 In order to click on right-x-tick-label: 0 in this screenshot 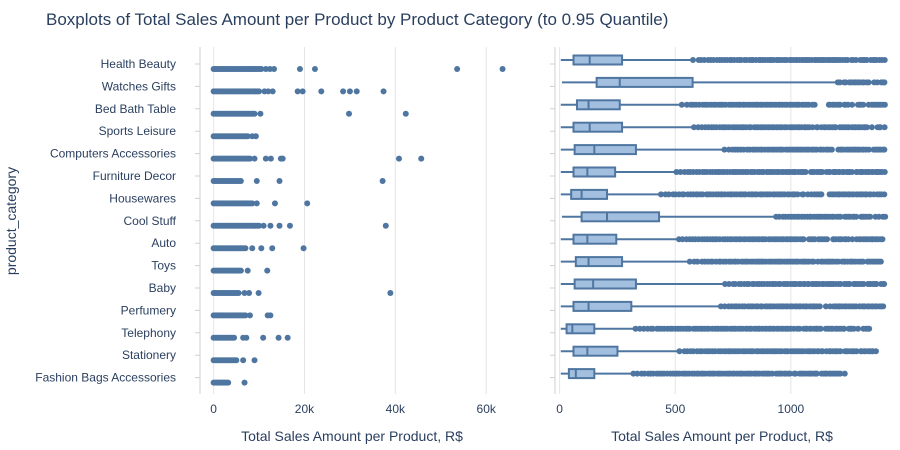, I will do `click(559, 409)`.